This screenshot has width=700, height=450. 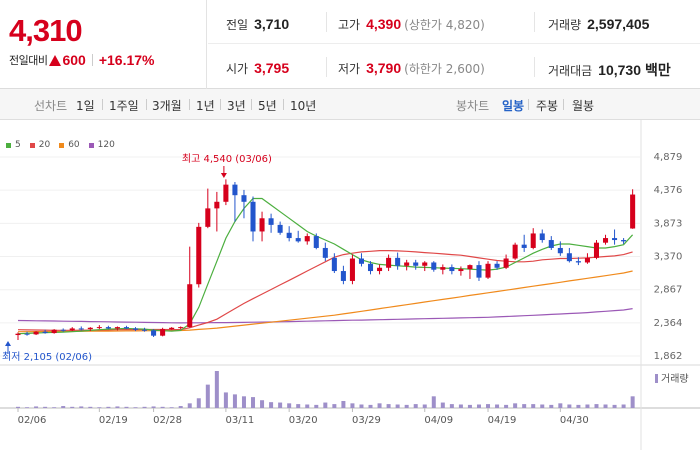 What do you see at coordinates (668, 356) in the screenshot?
I see `y-tick-label: 1,862` at bounding box center [668, 356].